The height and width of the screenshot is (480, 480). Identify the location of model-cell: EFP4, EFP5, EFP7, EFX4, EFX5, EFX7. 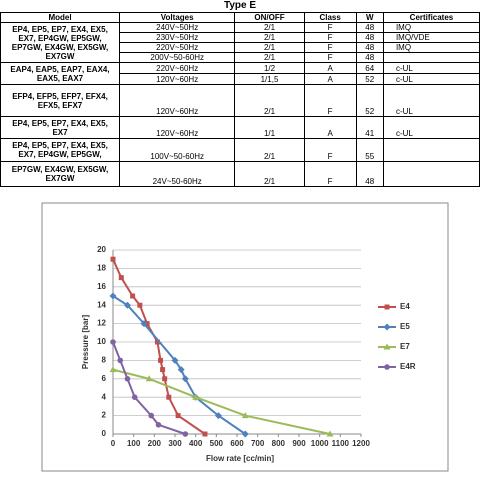
(60, 100).